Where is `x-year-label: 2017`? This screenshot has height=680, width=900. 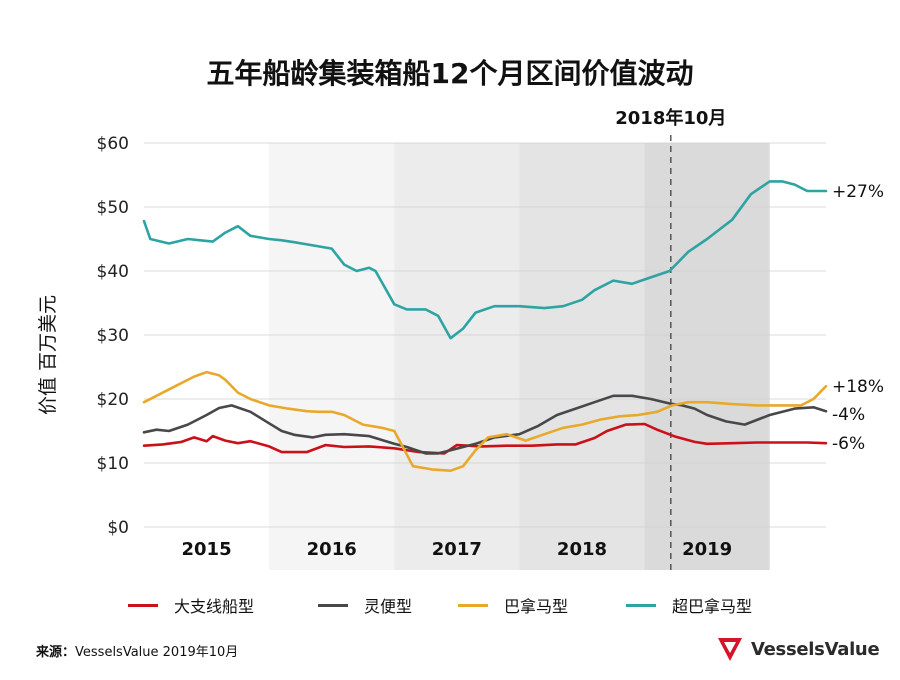
x-year-label: 2017 is located at coordinates (457, 549).